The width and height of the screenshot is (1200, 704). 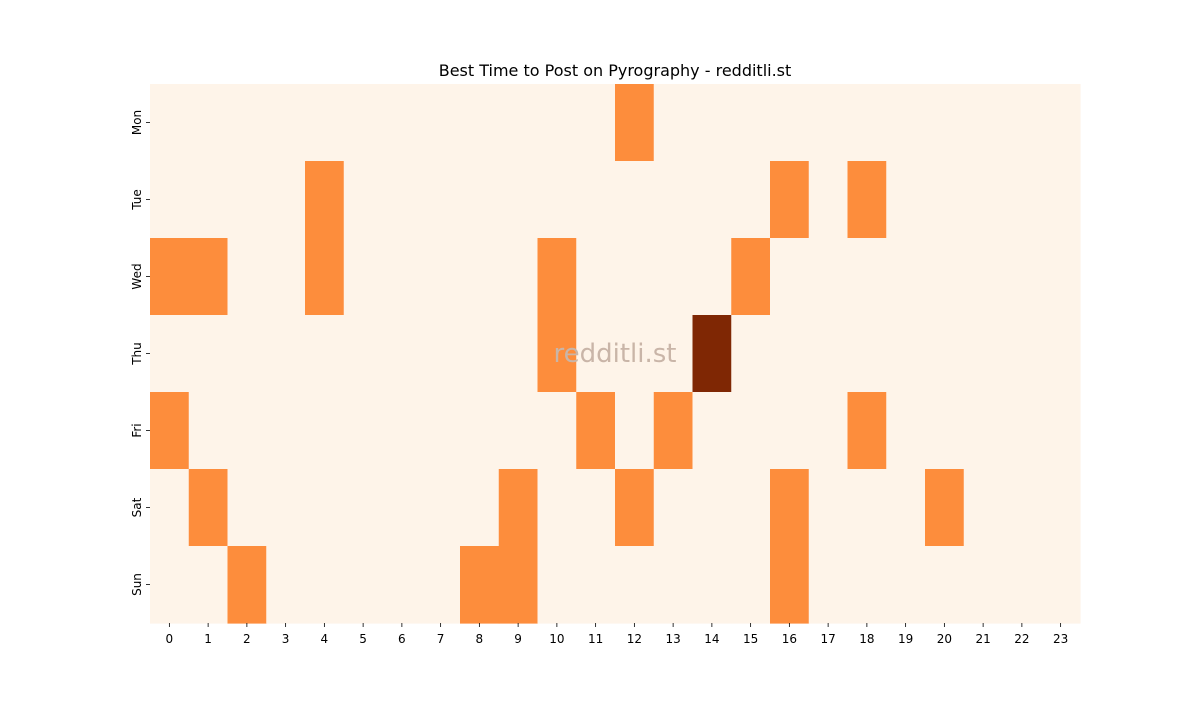 I want to click on x-tick-label: 21, so click(x=982, y=639).